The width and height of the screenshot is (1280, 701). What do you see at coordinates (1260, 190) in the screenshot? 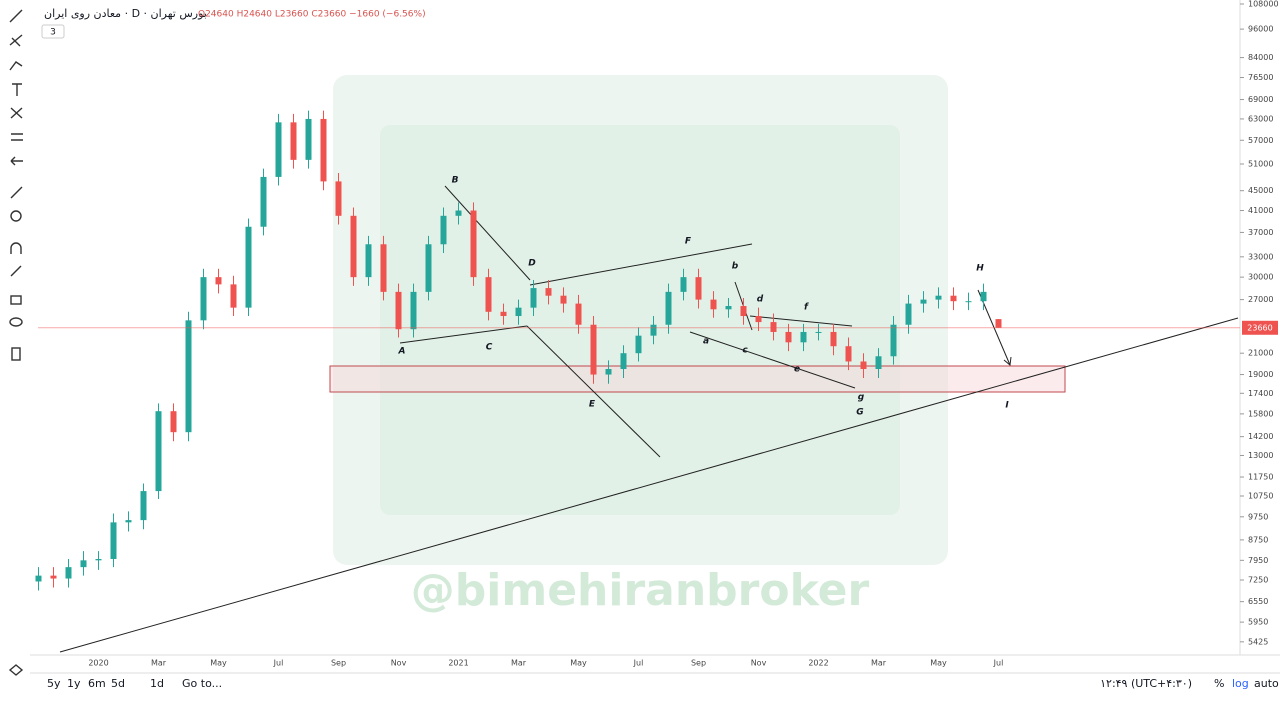
I see `y-tick-label: 45000` at bounding box center [1260, 190].